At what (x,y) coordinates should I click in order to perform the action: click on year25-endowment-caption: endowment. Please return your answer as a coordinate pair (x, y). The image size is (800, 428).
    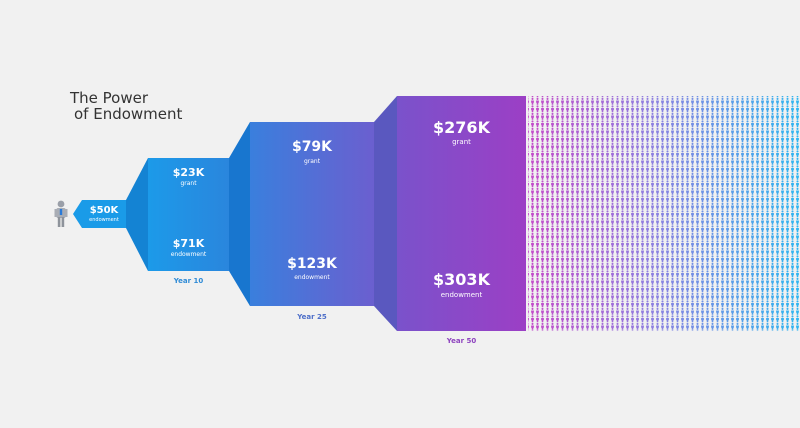
    Looking at the image, I should click on (312, 277).